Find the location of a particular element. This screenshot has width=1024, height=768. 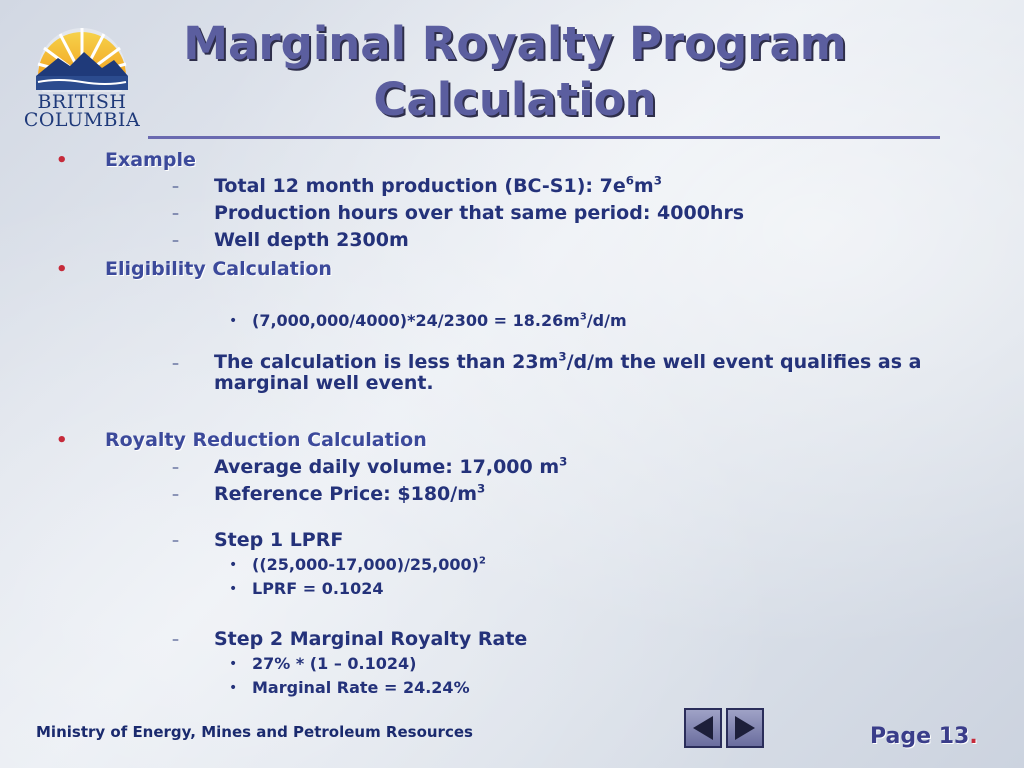

step1-formula: ((25,000-17,000)/25,000)2 is located at coordinates (369, 564).